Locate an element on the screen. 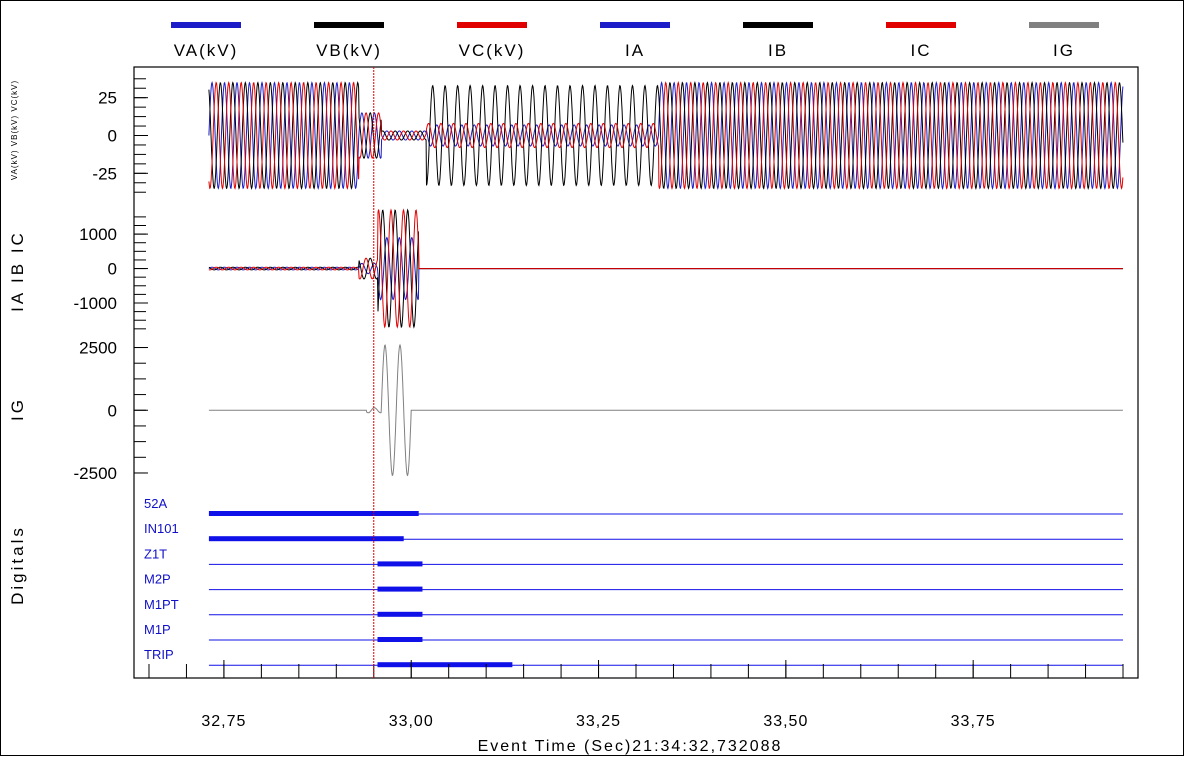 This screenshot has height=761, width=1184. digital-channel: Z1T is located at coordinates (634, 556).